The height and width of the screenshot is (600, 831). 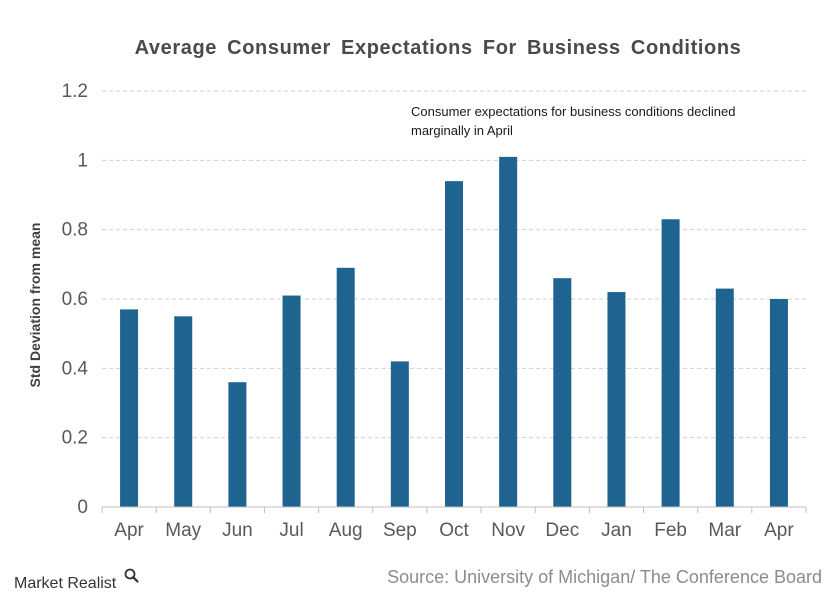 What do you see at coordinates (75, 91) in the screenshot?
I see `y-tick-label: 1.2` at bounding box center [75, 91].